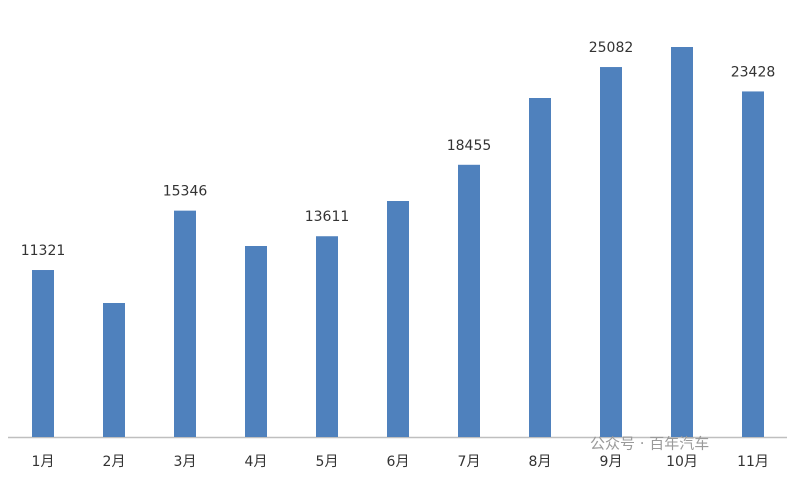  I want to click on watermark: 公众号 · 百年汽车, so click(649, 444).